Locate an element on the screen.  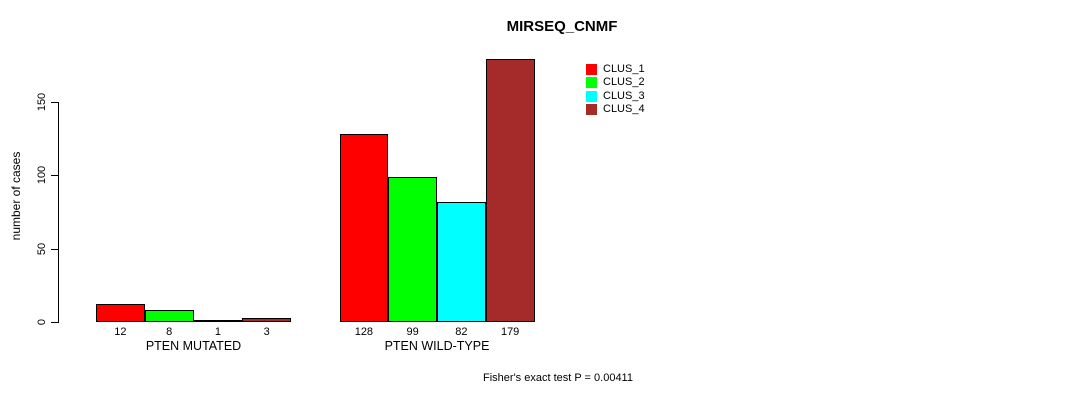
y-tick-label: 0 is located at coordinates (42, 322).